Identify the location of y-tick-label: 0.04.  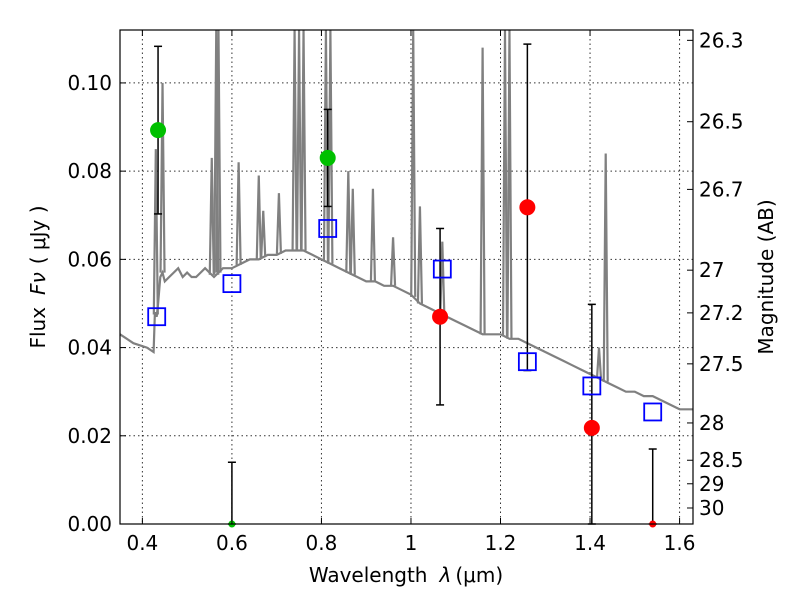
(89, 348).